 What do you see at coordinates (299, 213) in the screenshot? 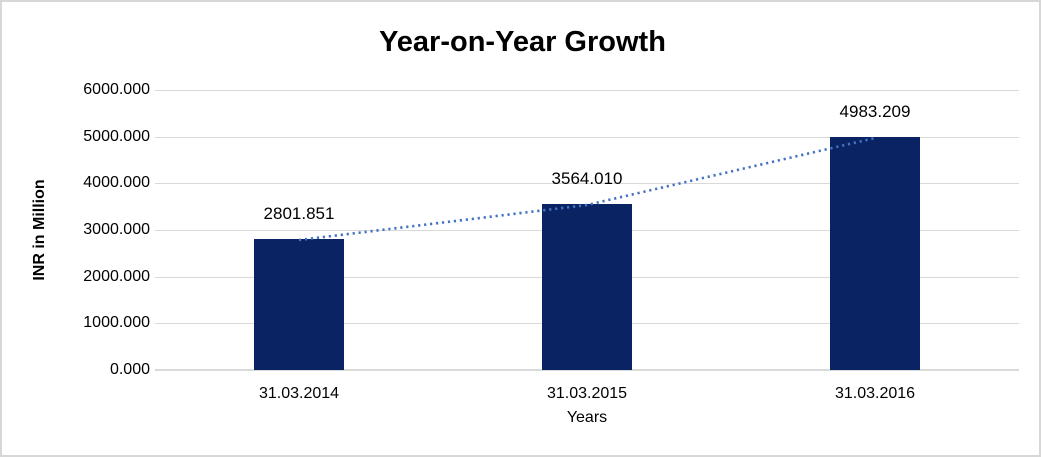
I see `data-label: 2801.851` at bounding box center [299, 213].